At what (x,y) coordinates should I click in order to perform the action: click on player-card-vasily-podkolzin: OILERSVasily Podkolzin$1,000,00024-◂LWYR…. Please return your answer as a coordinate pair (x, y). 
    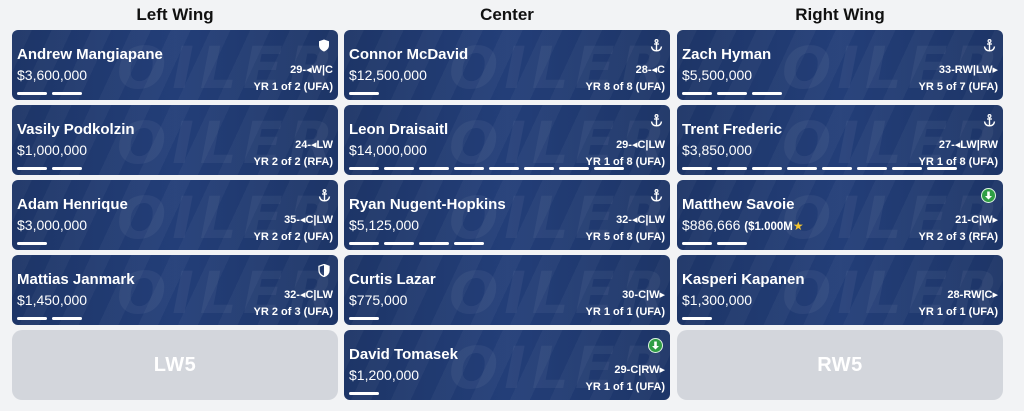
    Looking at the image, I should click on (175, 140).